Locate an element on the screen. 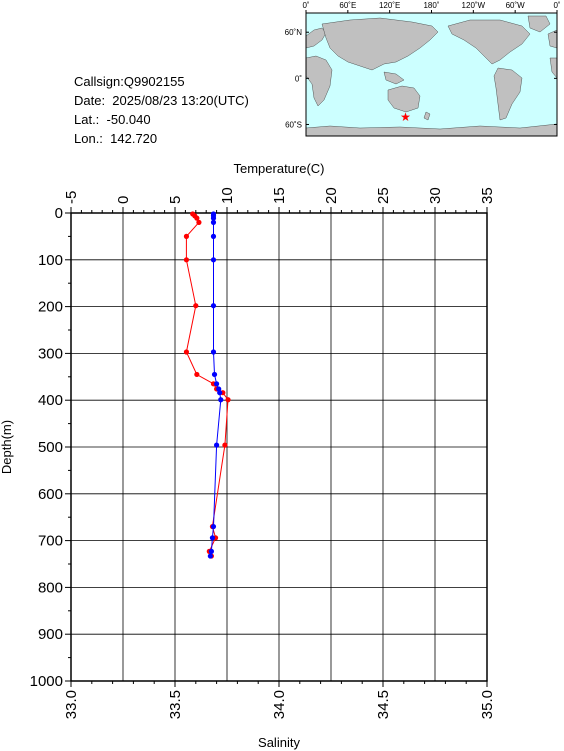 This screenshot has height=751, width=564. depth-axis-title: Depth(m) is located at coordinates (7, 447).